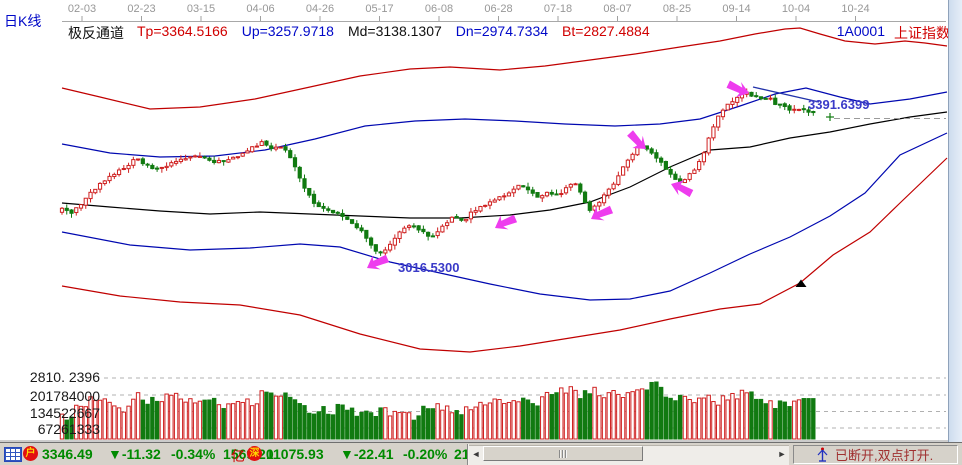  What do you see at coordinates (367, 454) in the screenshot?
I see `sz-index-change: ▼-22.41` at bounding box center [367, 454].